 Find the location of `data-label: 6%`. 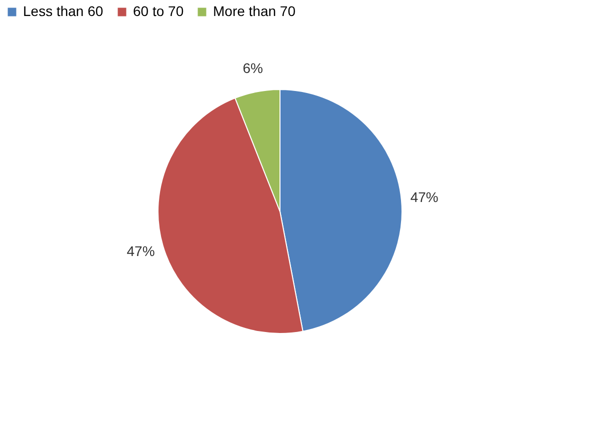

data-label: 6% is located at coordinates (252, 68).